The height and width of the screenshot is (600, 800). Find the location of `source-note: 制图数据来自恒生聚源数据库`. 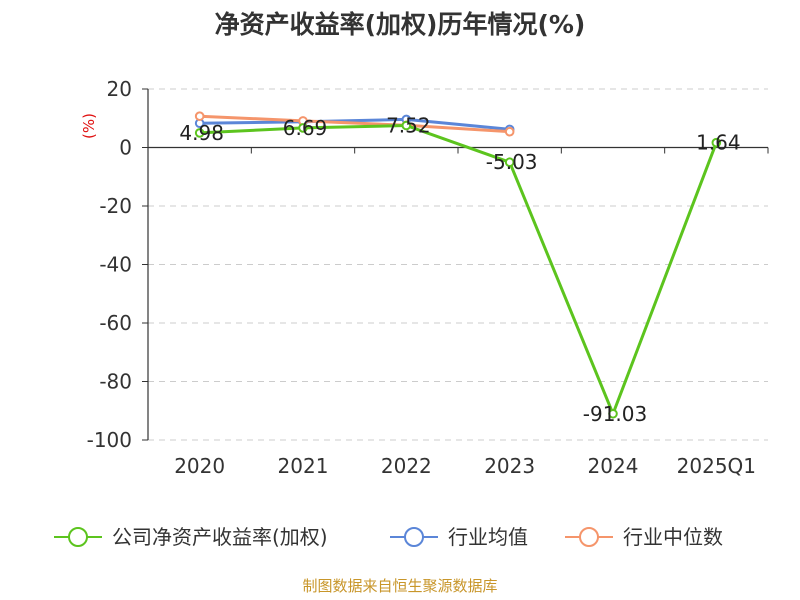

source-note: 制图数据来自恒生聚源数据库 is located at coordinates (399, 586).